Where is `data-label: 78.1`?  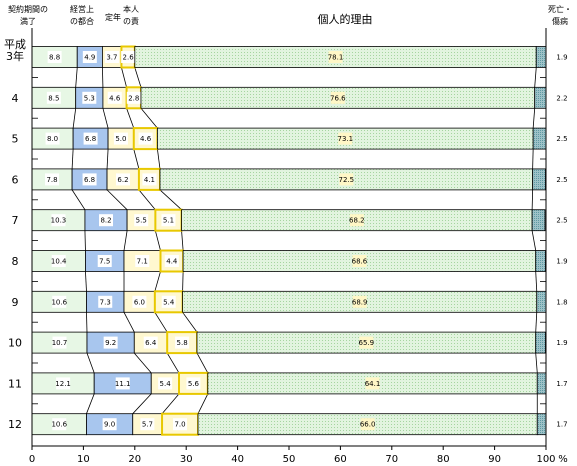 data-label: 78.1 is located at coordinates (336, 58).